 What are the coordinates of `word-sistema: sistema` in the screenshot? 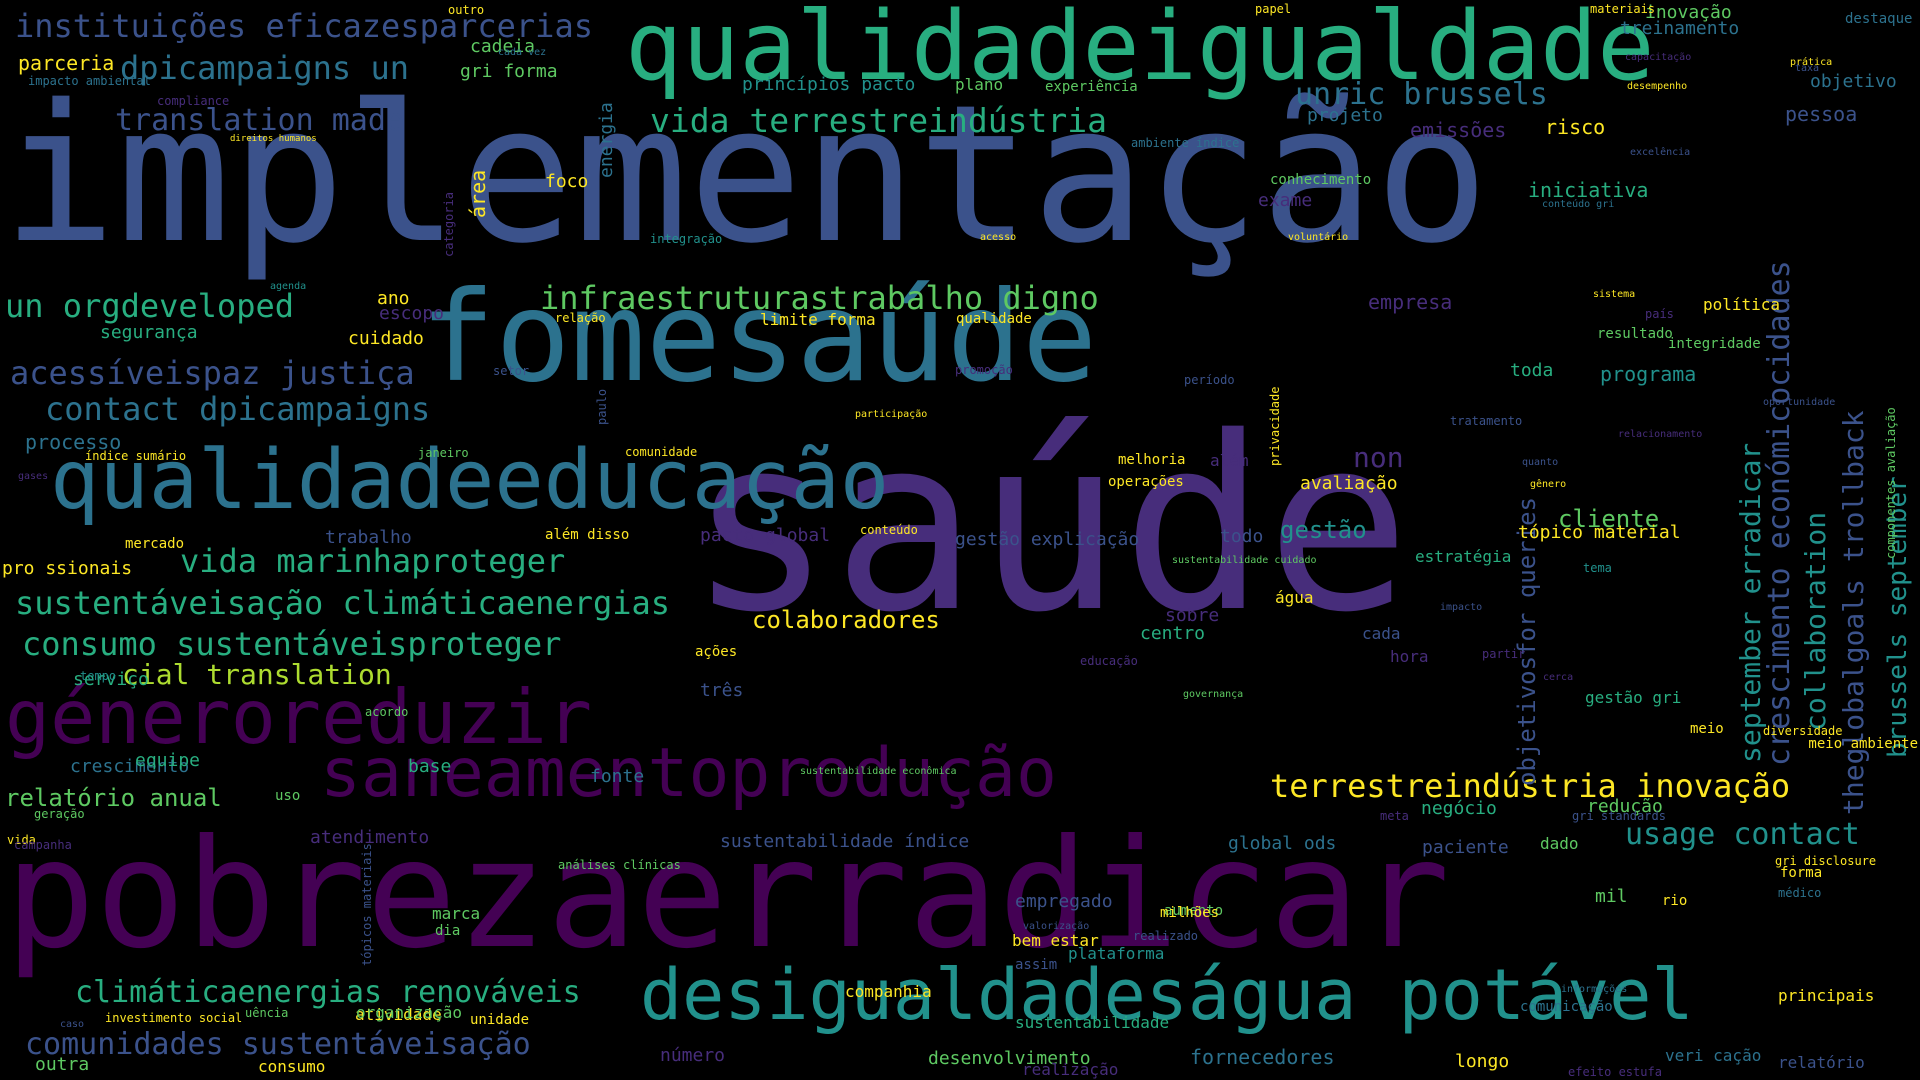 It's located at (1614, 294).